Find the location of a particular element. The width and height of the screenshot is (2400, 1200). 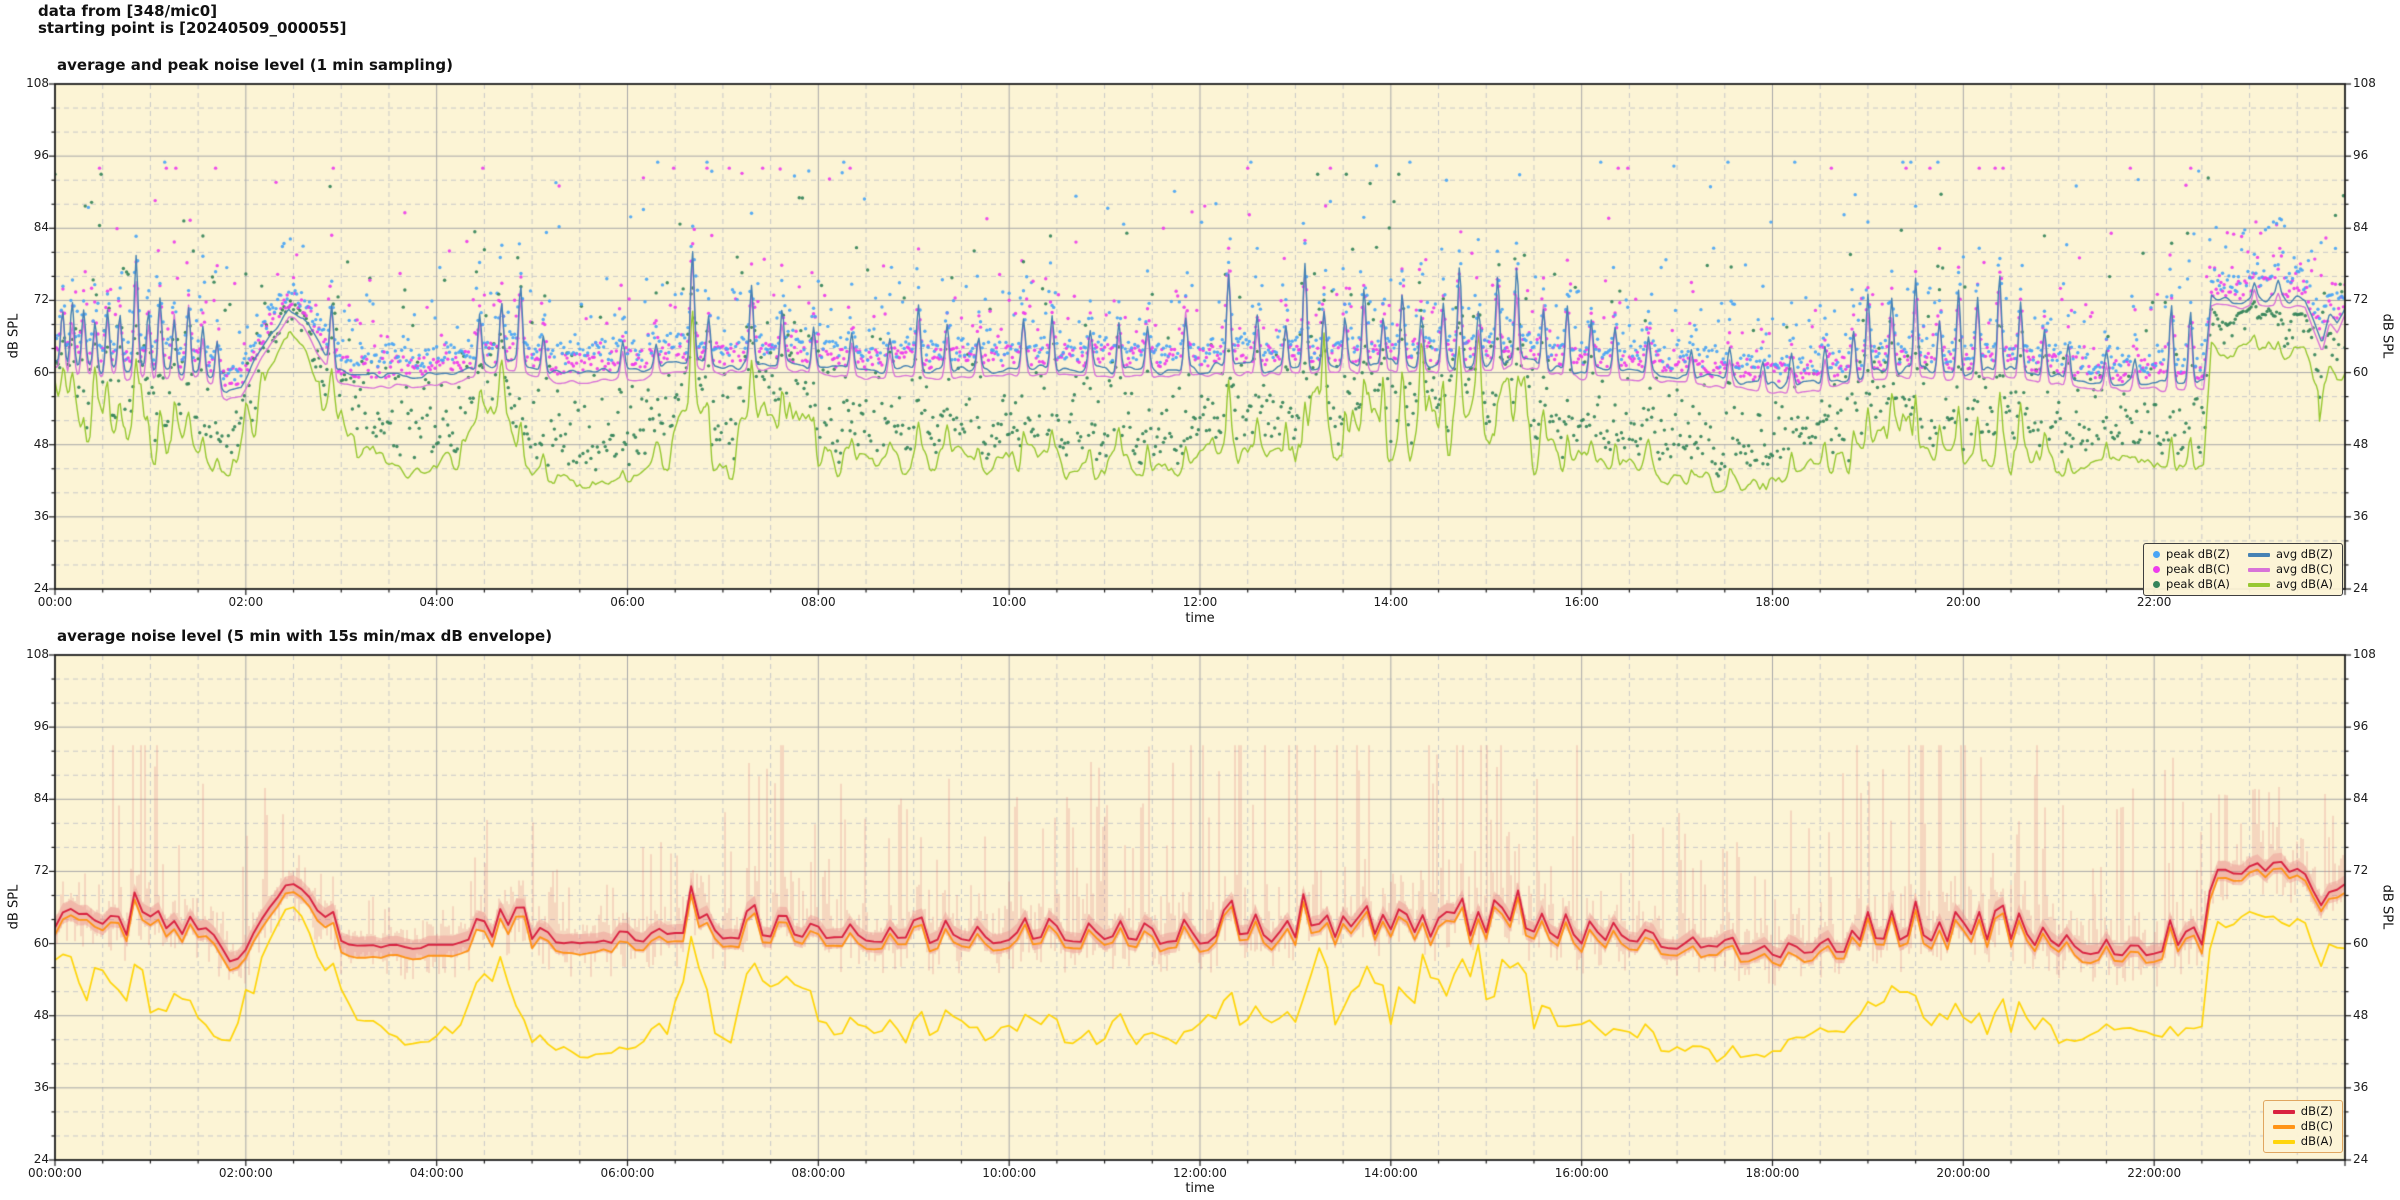

x-tick-label: 00:00:00 is located at coordinates (55, 1173).